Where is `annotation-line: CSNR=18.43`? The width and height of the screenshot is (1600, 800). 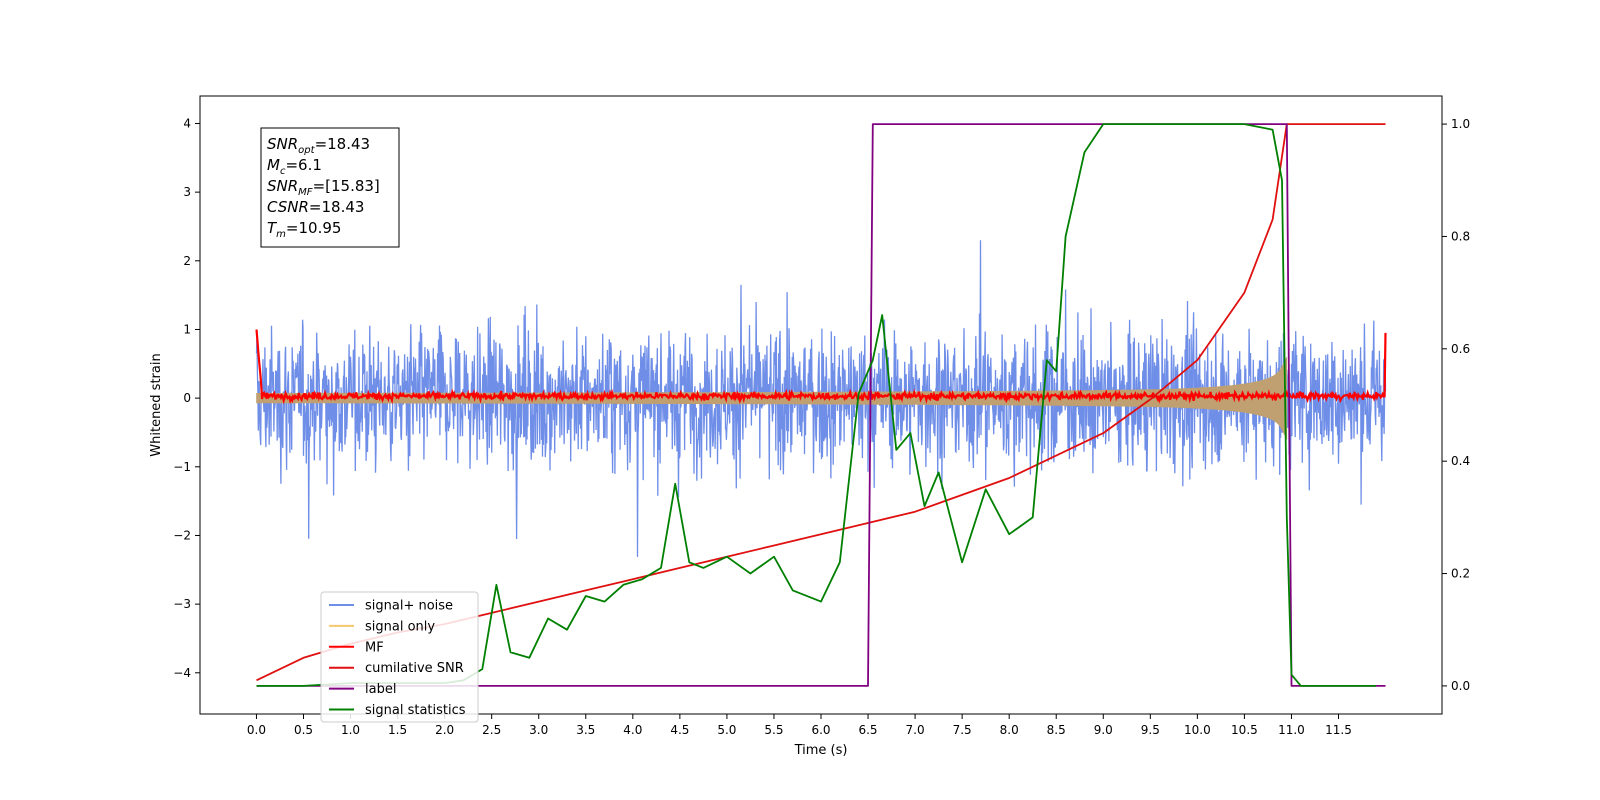
annotation-line: CSNR=18.43 is located at coordinates (315, 207).